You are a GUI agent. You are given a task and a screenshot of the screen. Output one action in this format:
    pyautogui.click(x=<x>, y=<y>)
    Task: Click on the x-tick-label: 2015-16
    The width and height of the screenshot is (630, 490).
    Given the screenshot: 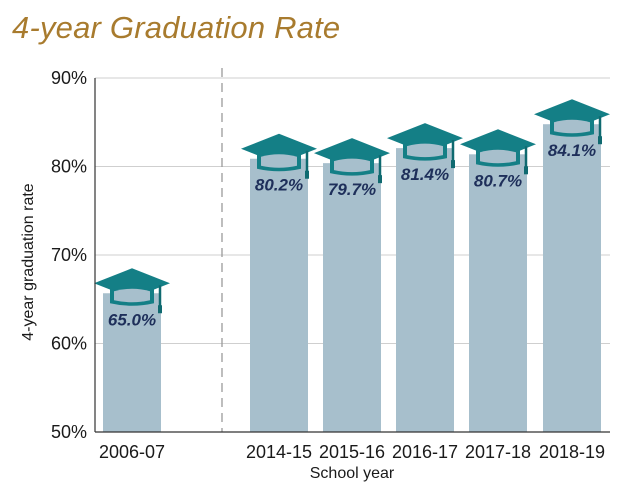 What is the action you would take?
    pyautogui.click(x=352, y=452)
    